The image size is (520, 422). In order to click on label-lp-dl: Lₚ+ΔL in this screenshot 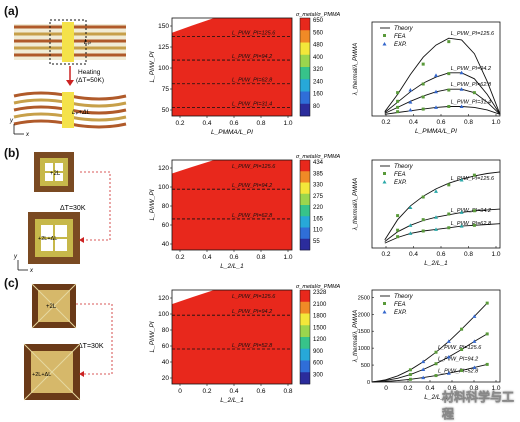, I will do `click(81, 112)`.